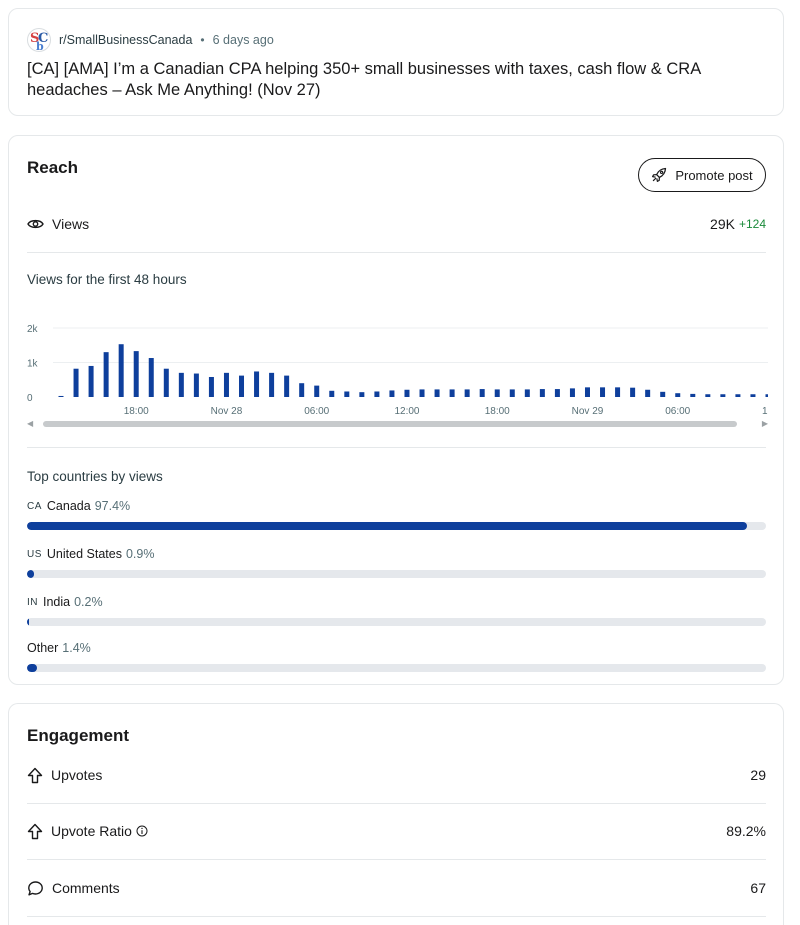 This screenshot has width=800, height=925. What do you see at coordinates (396, 610) in the screenshot?
I see `country-row-india: IN India 0.2%` at bounding box center [396, 610].